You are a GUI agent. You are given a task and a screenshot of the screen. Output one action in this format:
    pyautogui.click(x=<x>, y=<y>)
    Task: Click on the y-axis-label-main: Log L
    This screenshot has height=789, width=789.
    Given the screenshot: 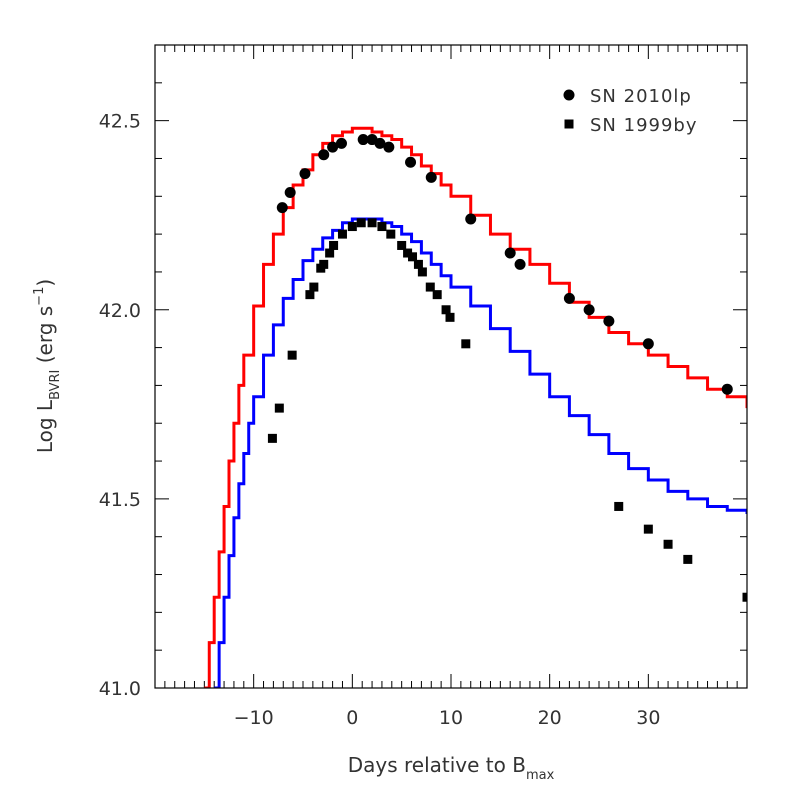 What is the action you would take?
    pyautogui.click(x=45, y=426)
    